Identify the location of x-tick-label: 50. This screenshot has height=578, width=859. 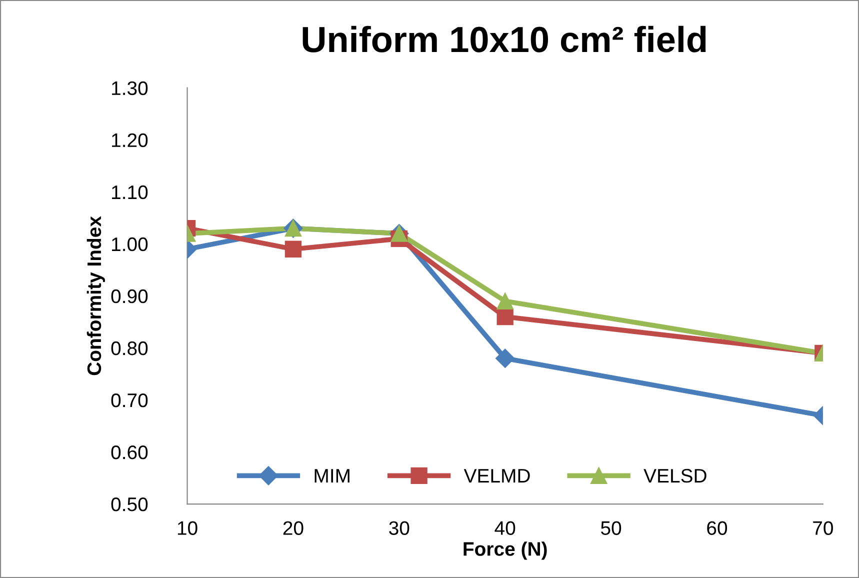
(611, 528).